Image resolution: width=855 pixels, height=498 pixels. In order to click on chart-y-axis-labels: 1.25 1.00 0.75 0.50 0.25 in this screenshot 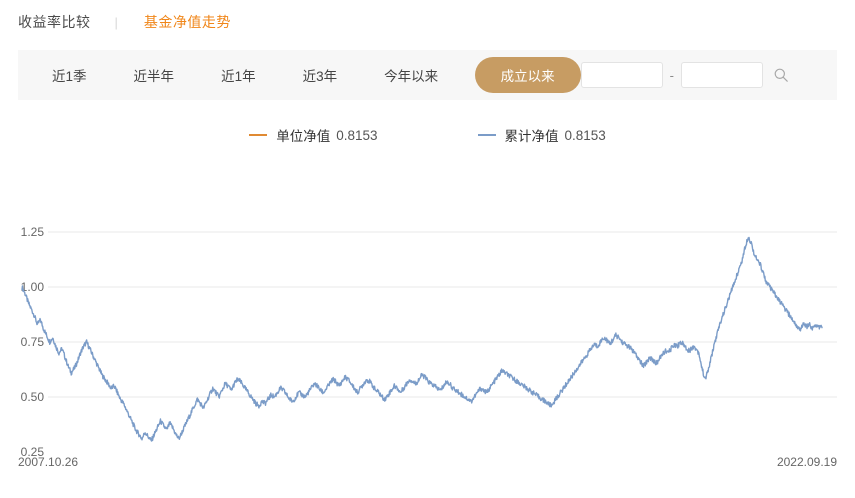, I will do `click(33, 342)`.